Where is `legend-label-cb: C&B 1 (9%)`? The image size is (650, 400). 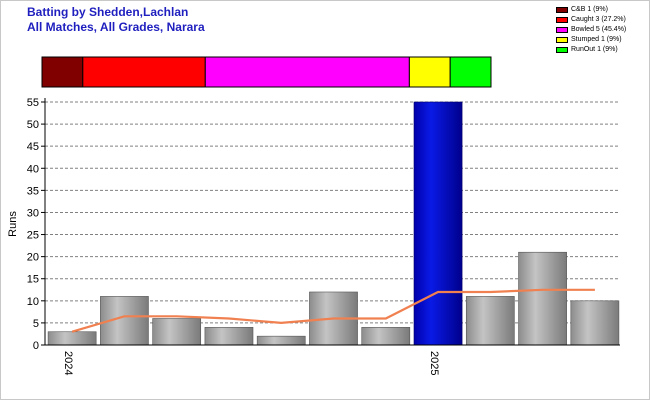
legend-label-cb: C&B 1 (9%) is located at coordinates (589, 9).